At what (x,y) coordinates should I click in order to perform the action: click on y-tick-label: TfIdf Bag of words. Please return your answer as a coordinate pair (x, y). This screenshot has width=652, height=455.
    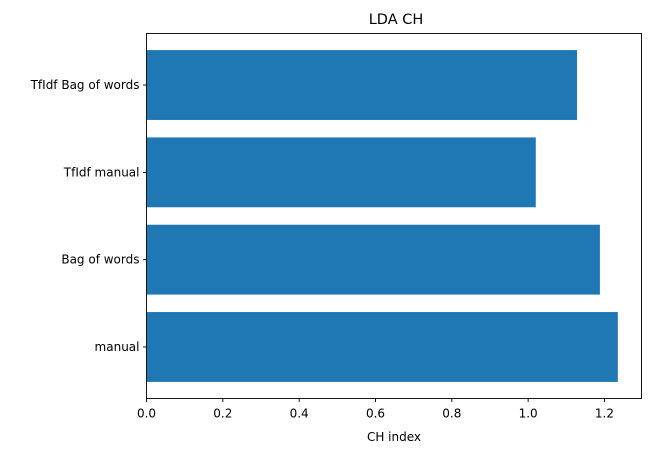
    Looking at the image, I should click on (85, 85).